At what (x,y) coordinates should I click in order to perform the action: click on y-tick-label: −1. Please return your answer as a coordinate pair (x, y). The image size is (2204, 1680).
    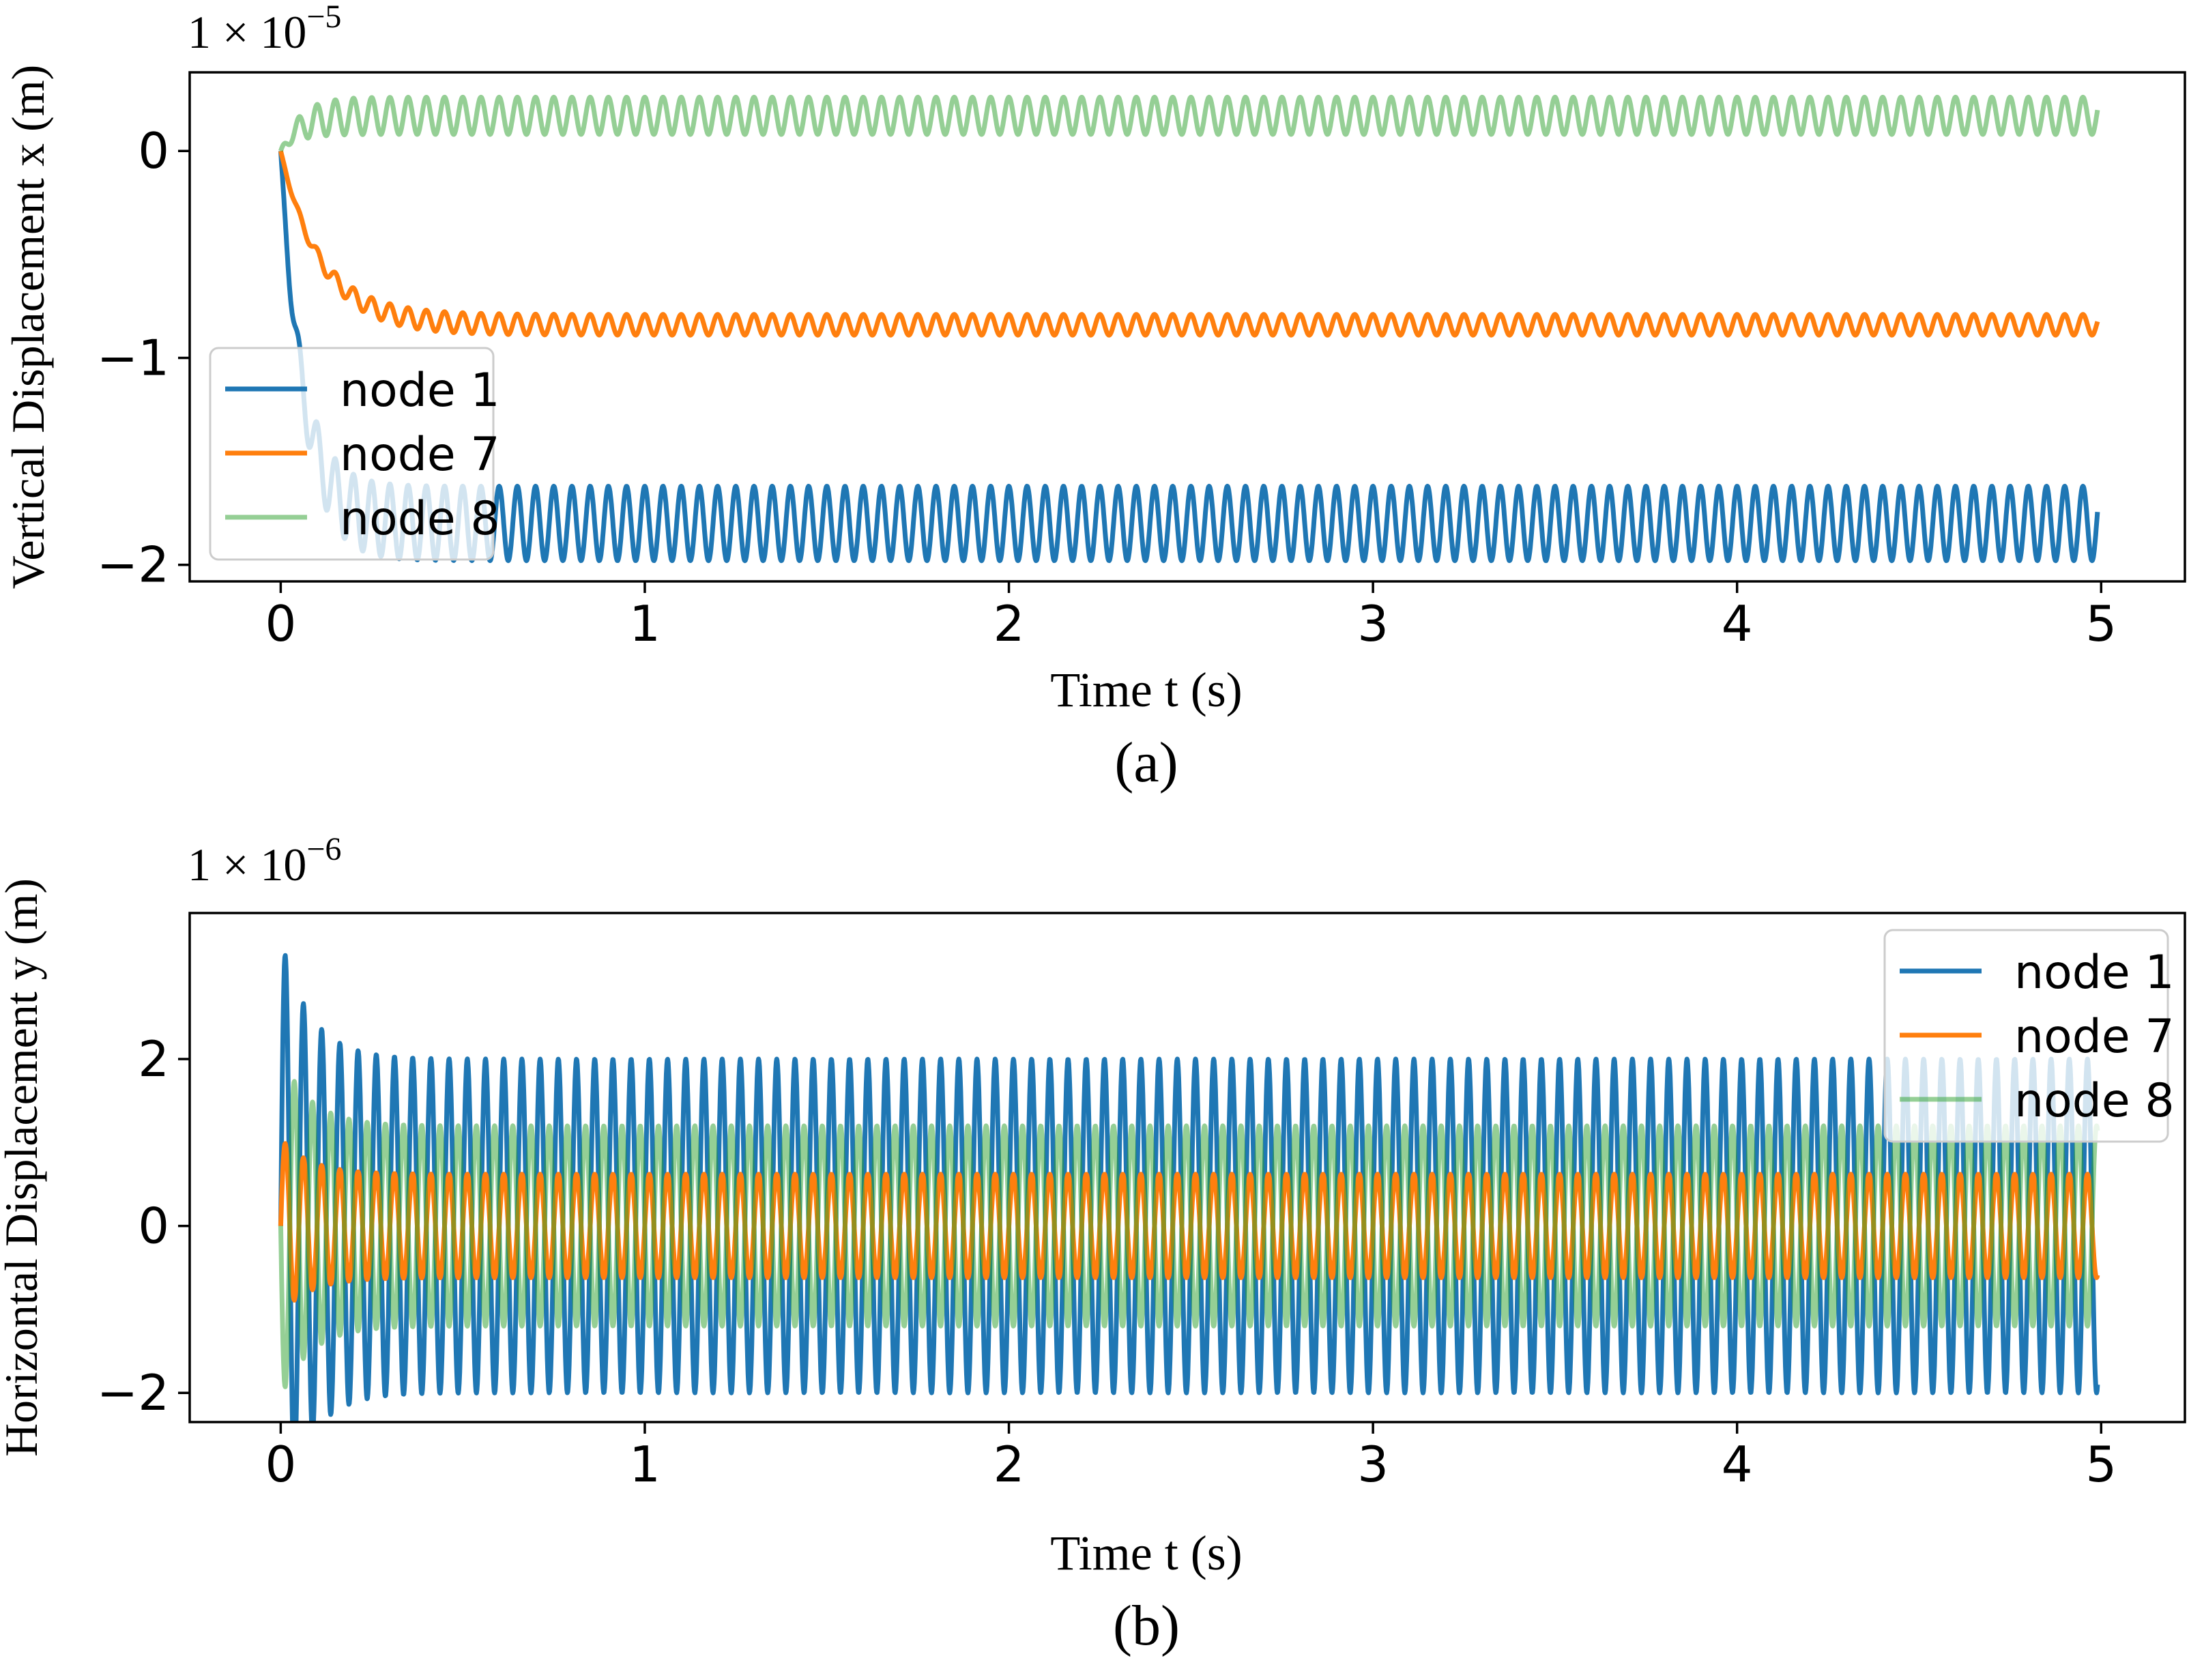
    Looking at the image, I should click on (133, 357).